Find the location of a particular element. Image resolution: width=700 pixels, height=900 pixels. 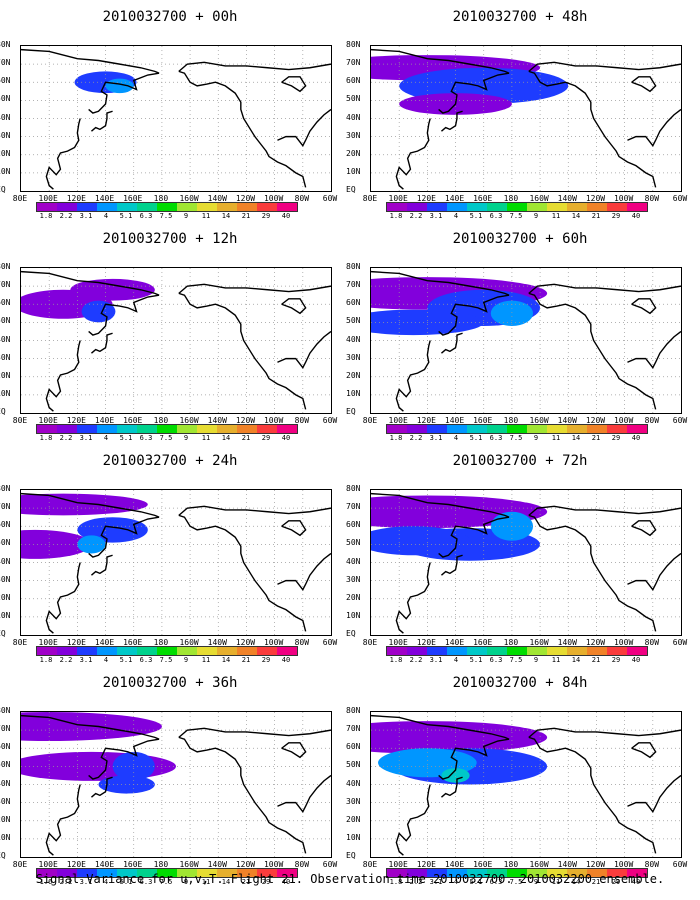

panel-title: 2010032700 + 84h is located at coordinates (520, 683).